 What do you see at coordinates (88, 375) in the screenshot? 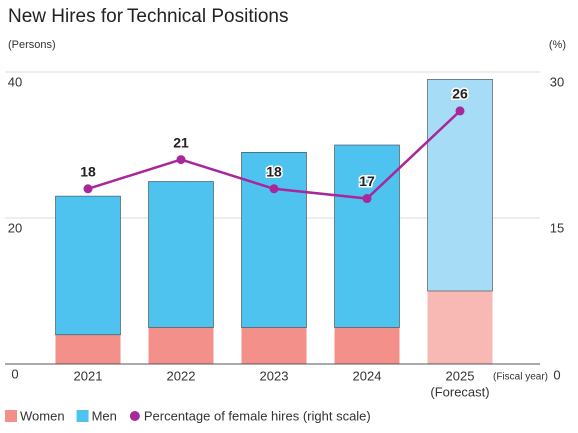
I see `x-tick-label: 2021` at bounding box center [88, 375].